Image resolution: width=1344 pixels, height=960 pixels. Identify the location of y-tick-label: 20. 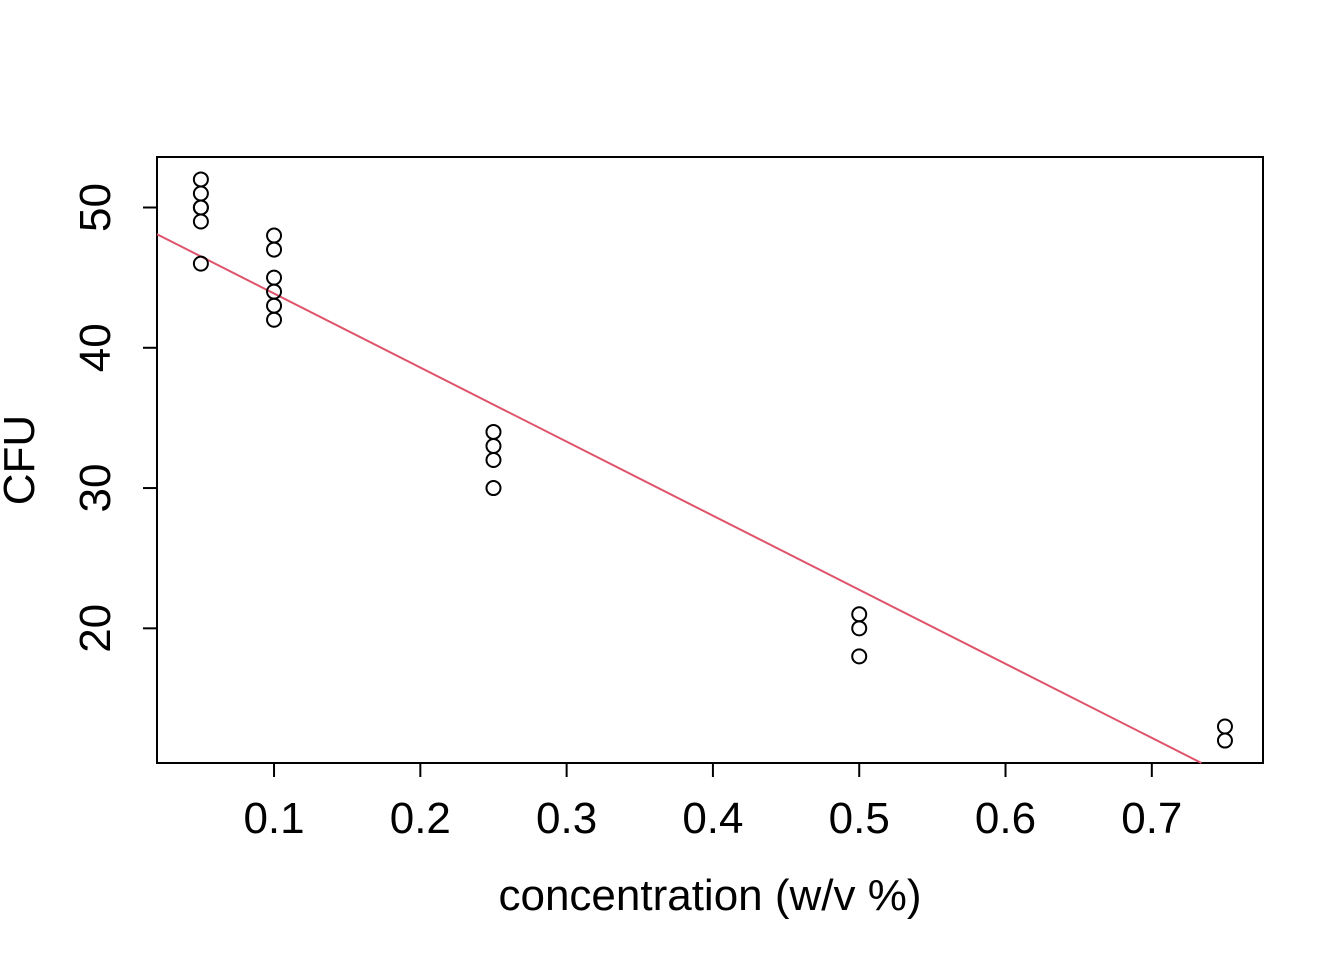
(95, 628).